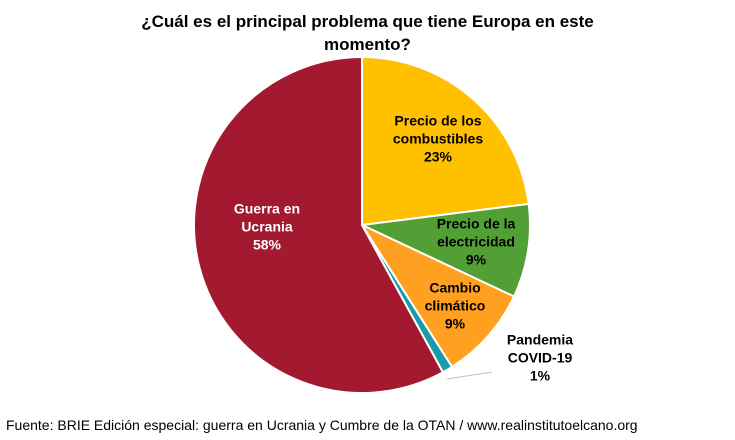 This screenshot has width=735, height=440. Describe the element at coordinates (540, 376) in the screenshot. I see `slice-value-covid: 1%` at that location.